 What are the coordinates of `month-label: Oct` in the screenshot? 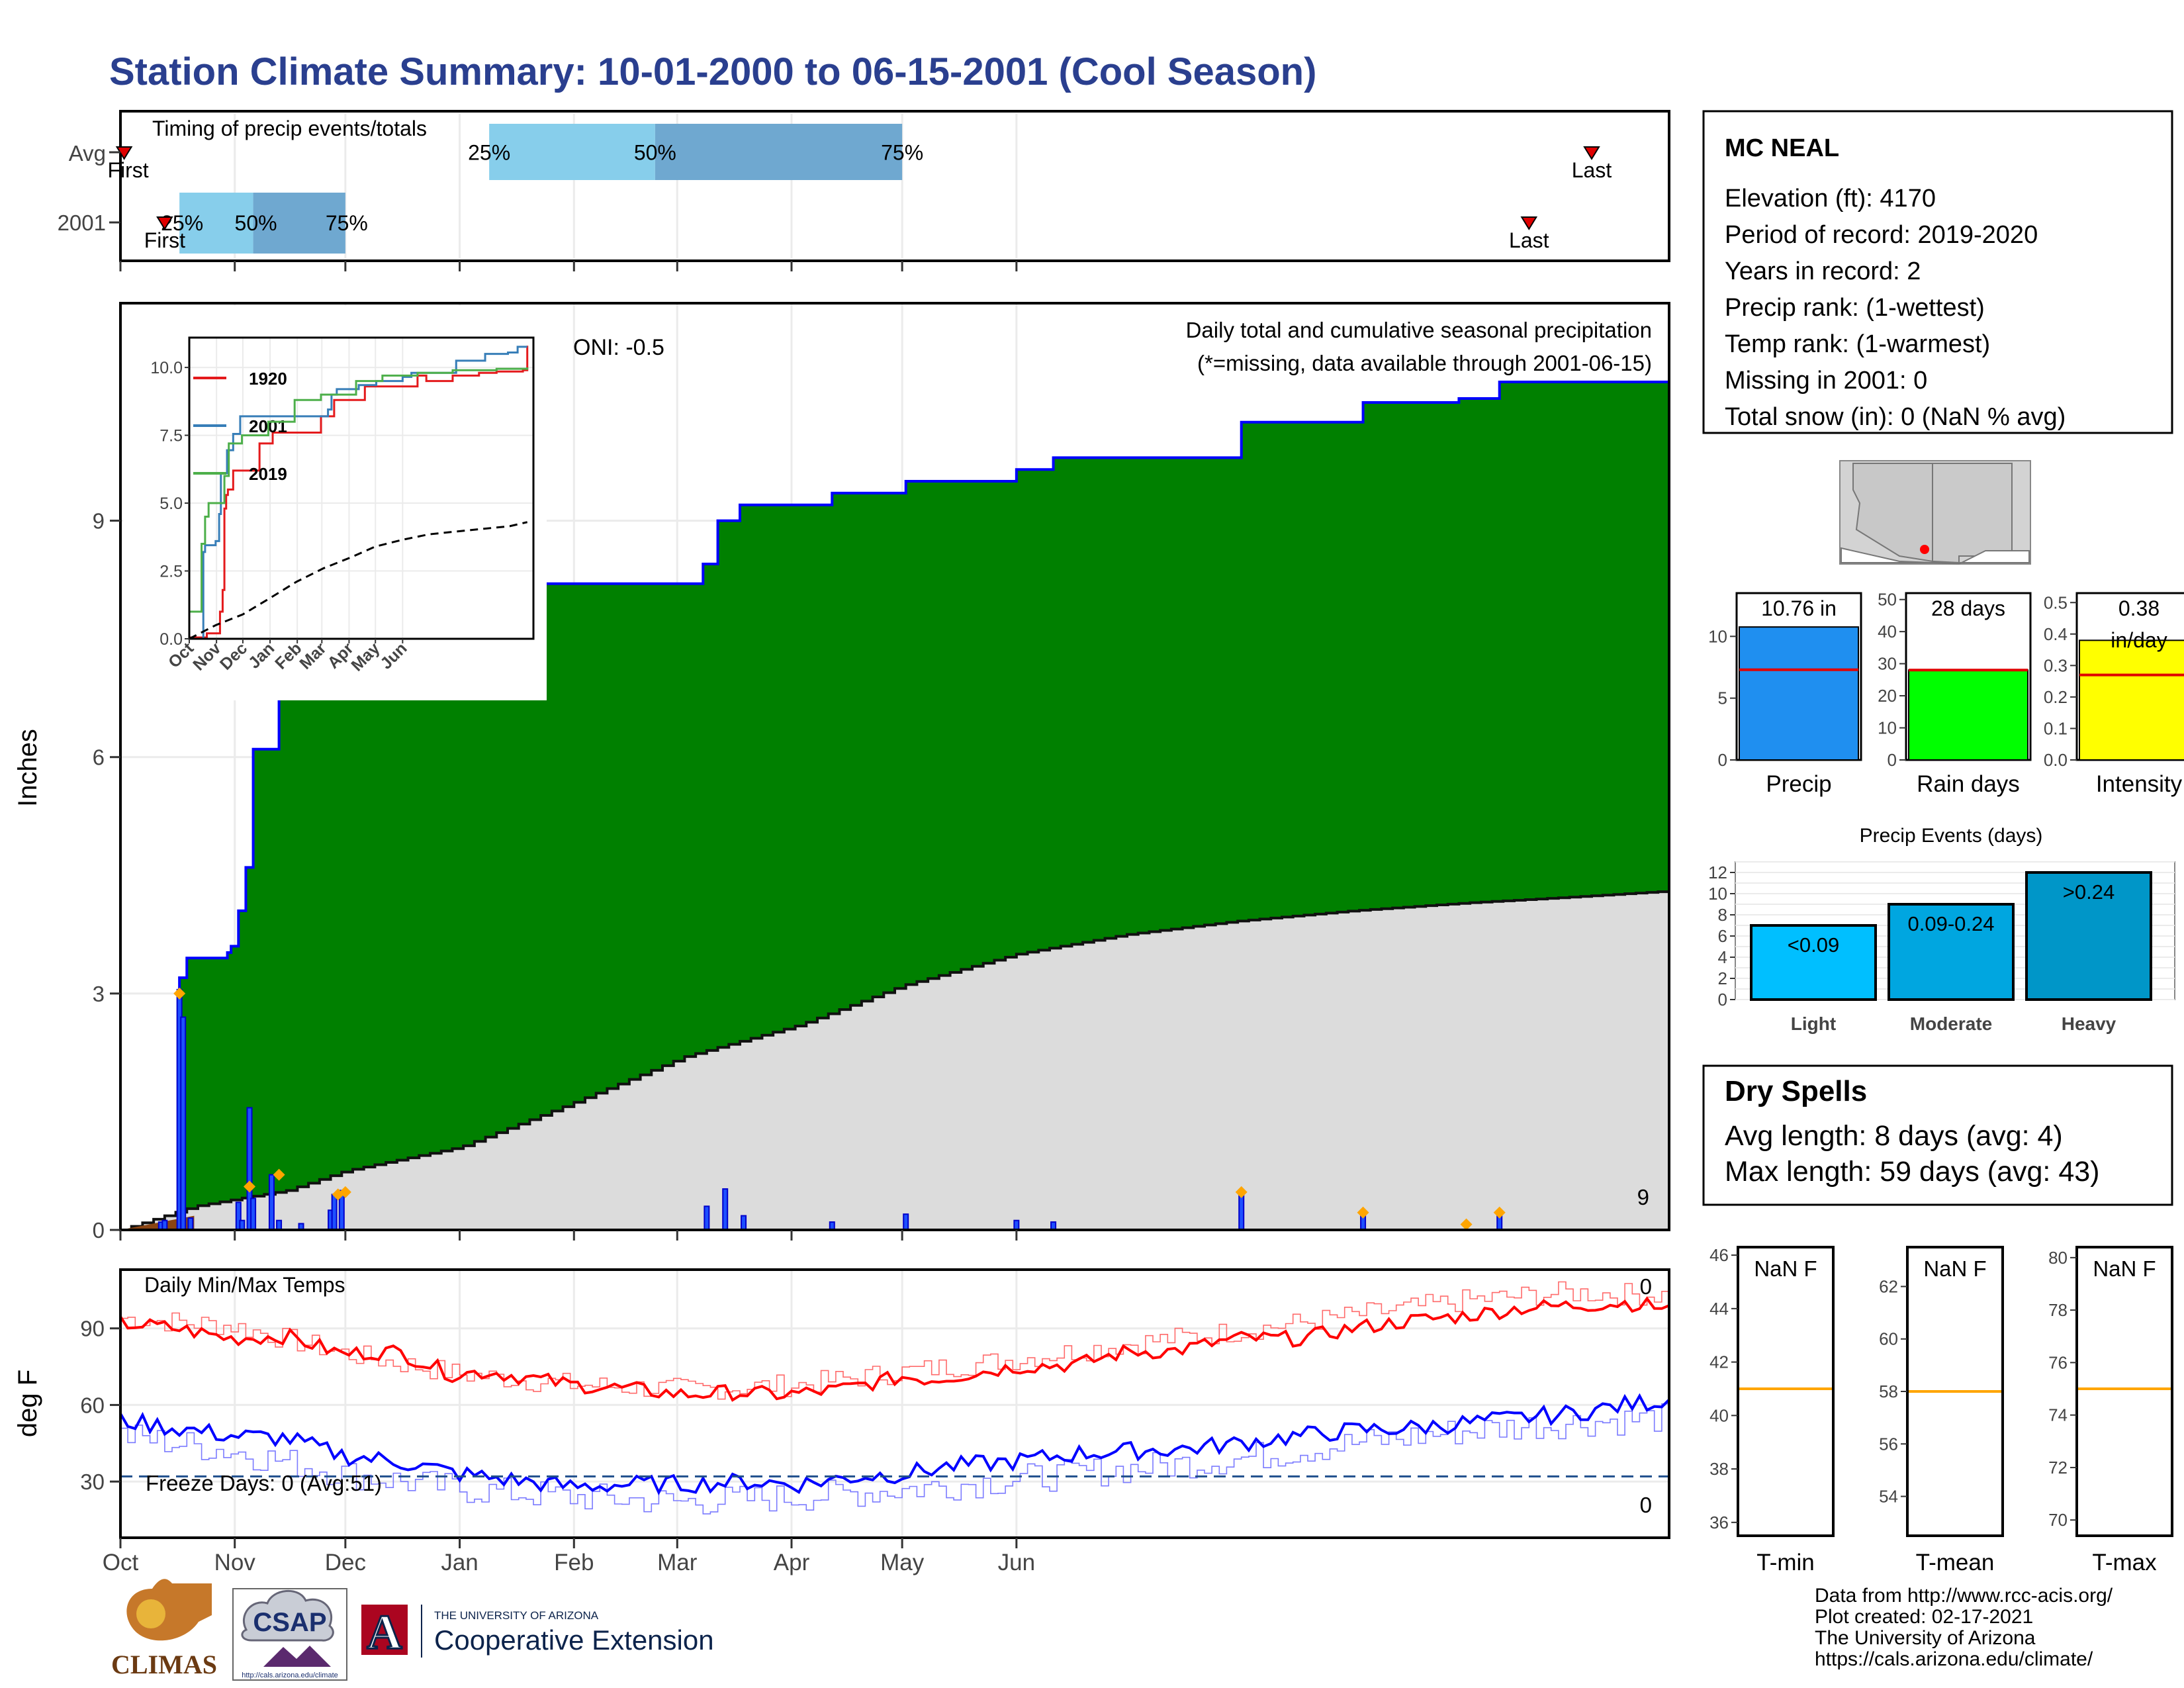 It's located at (121, 1562).